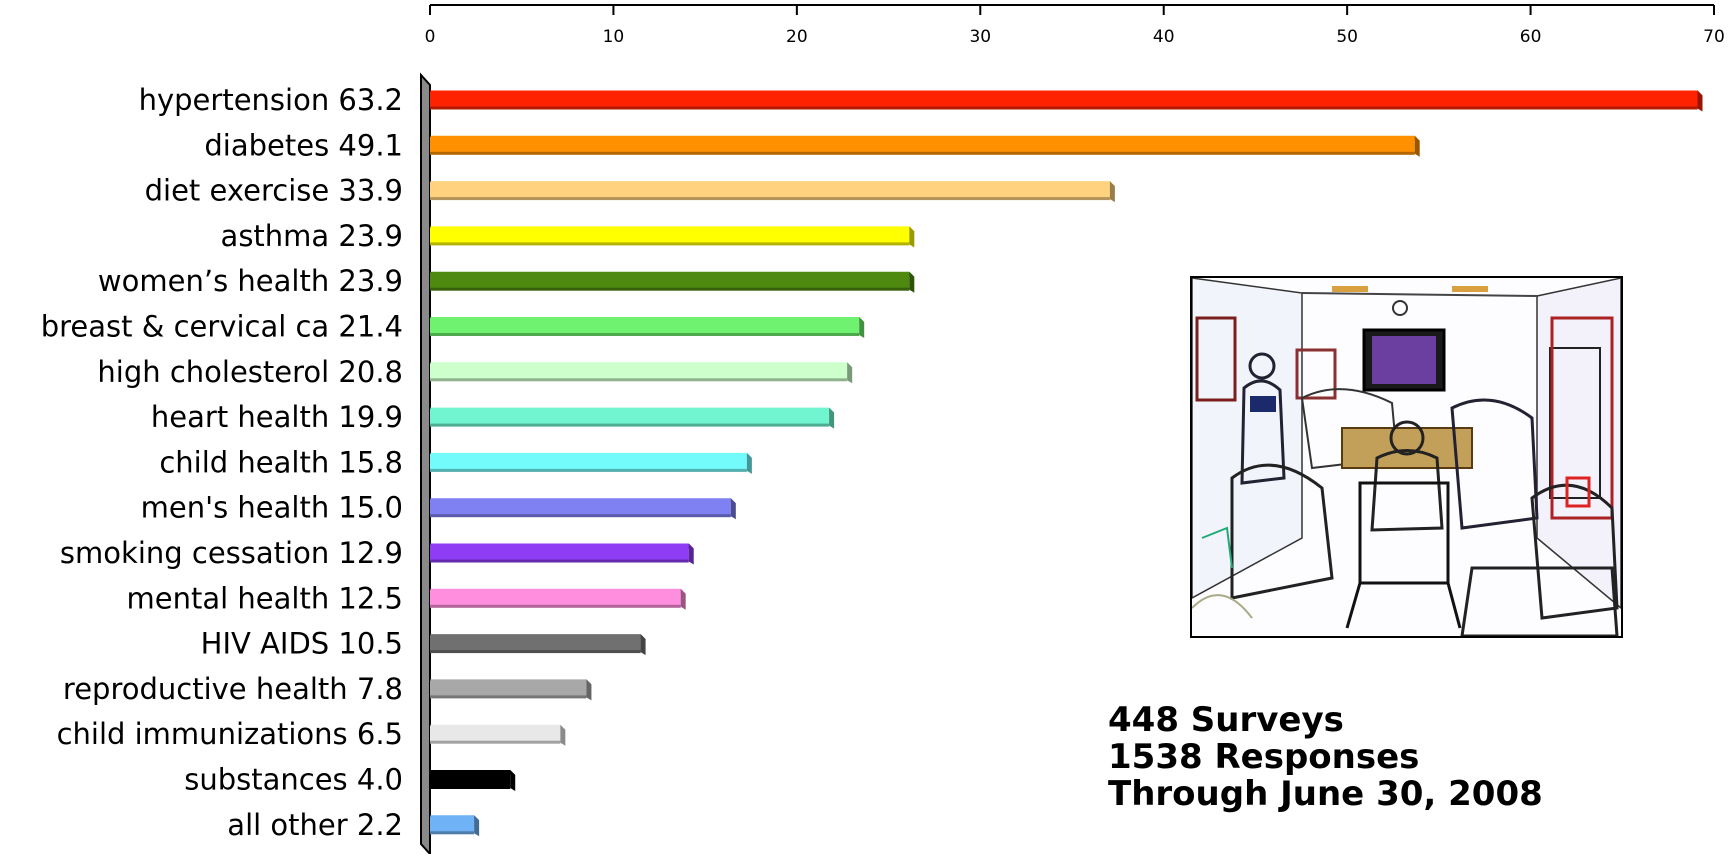 This screenshot has width=1733, height=858. Describe the element at coordinates (614, 37) in the screenshot. I see `x-tick-label: 10` at that location.